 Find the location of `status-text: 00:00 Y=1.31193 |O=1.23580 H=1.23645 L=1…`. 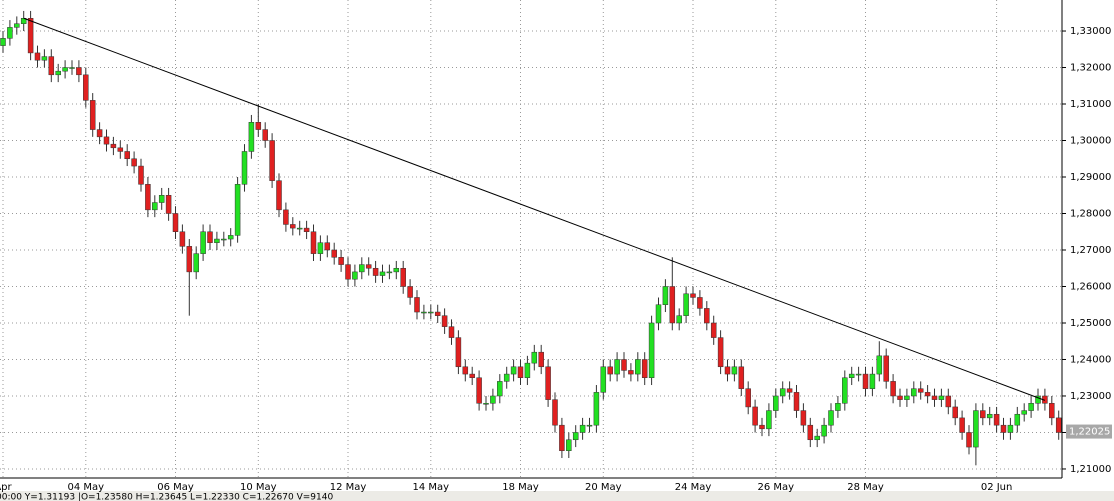

status-text: 00:00 Y=1.31193 |O=1.23580 H=1.23645 L=1… is located at coordinates (166, 497).